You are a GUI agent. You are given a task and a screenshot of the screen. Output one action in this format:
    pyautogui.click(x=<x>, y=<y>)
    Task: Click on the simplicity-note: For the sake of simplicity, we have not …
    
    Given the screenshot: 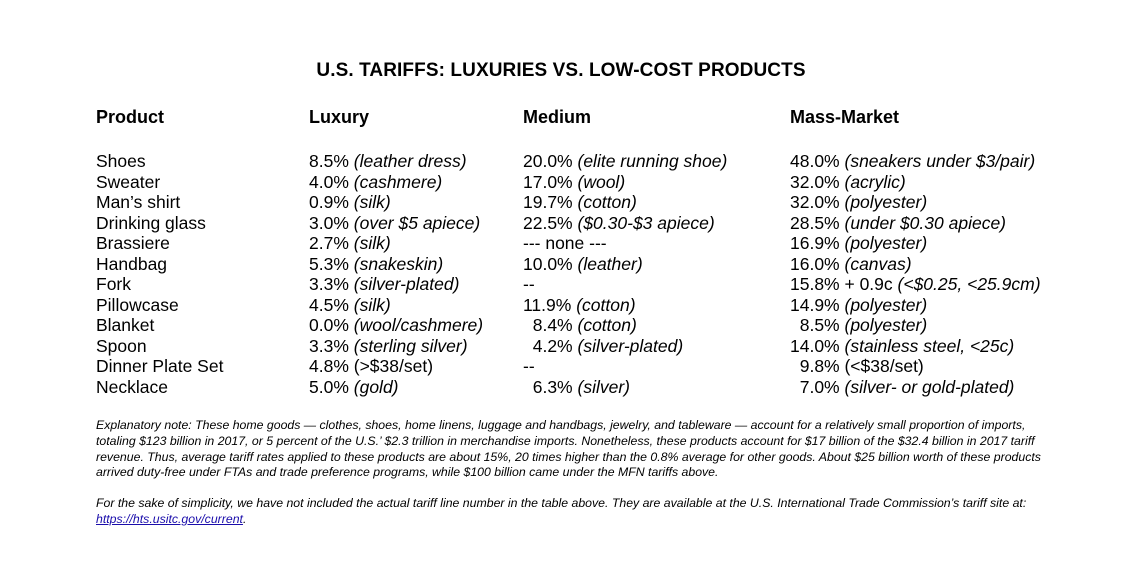 What is the action you would take?
    pyautogui.click(x=581, y=512)
    